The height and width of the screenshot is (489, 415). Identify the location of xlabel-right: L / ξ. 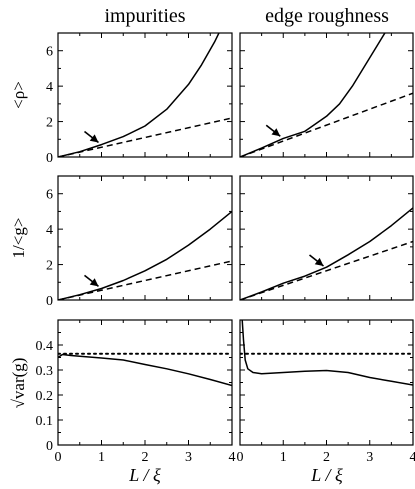
(326, 475).